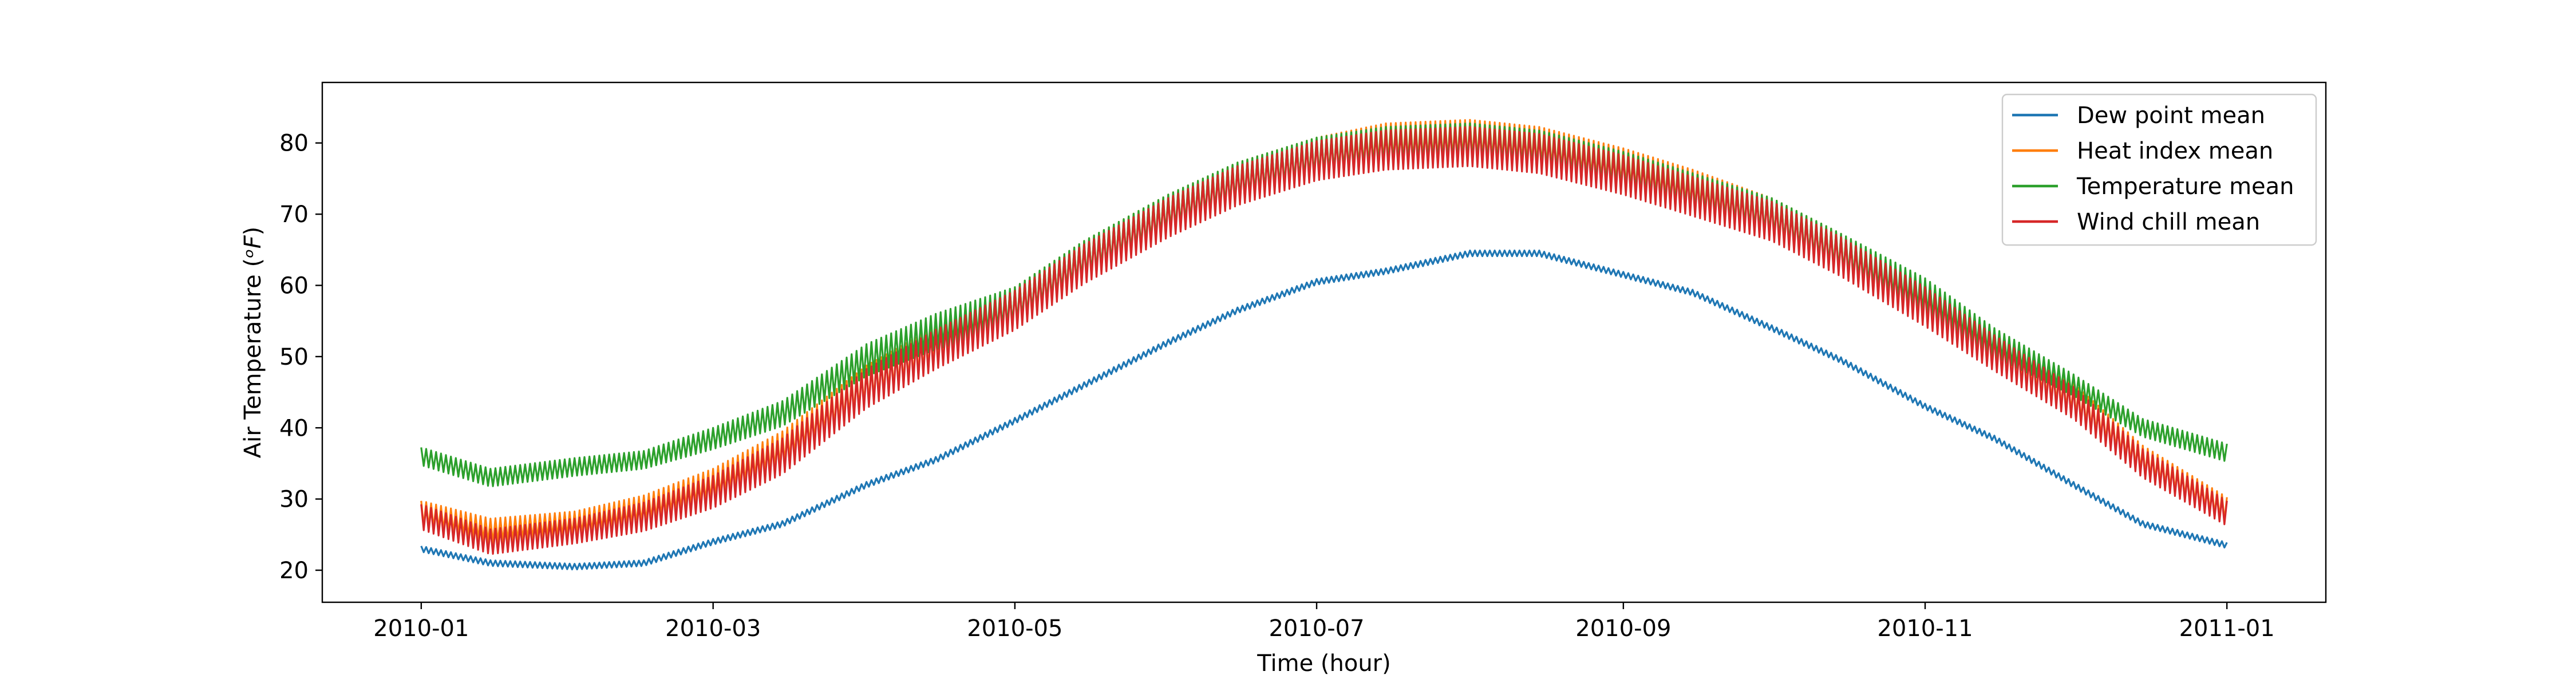 The width and height of the screenshot is (2576, 687). Describe the element at coordinates (1014, 628) in the screenshot. I see `x-tick-label-2: 2010-05` at that location.